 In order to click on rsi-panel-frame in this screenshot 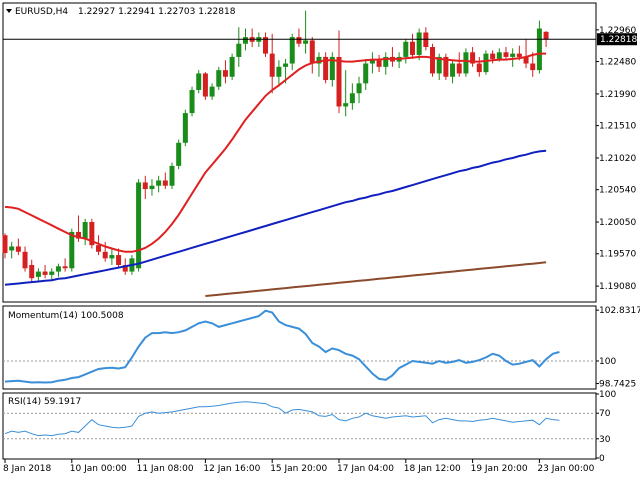, I will do `click(299, 426)`.